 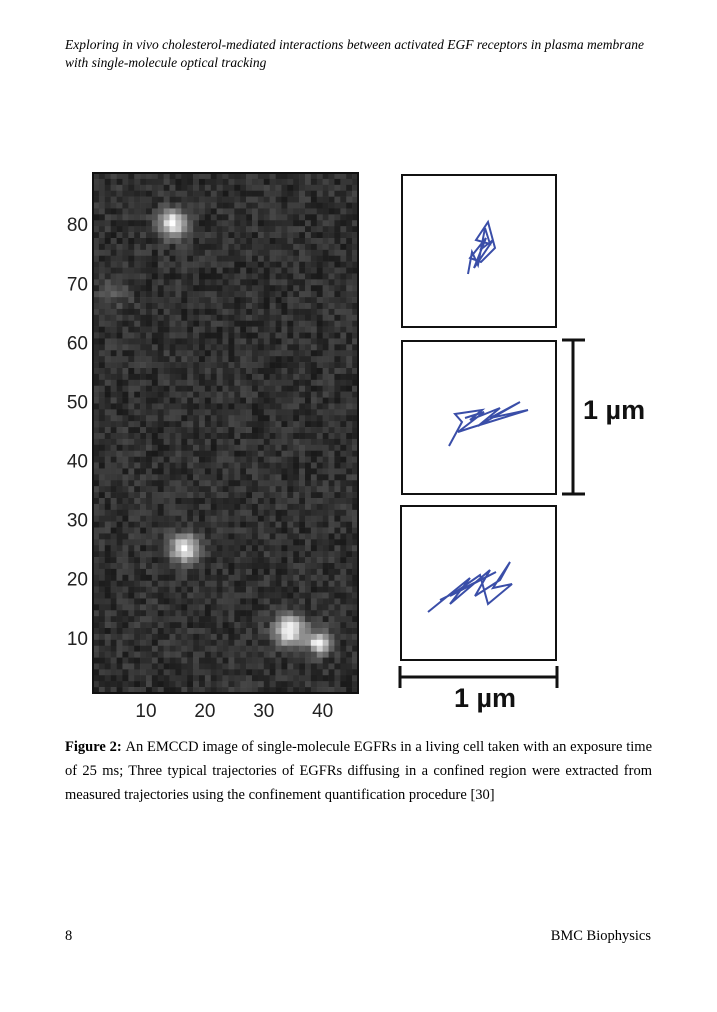 What do you see at coordinates (77, 521) in the screenshot?
I see `y-tick-label: 30` at bounding box center [77, 521].